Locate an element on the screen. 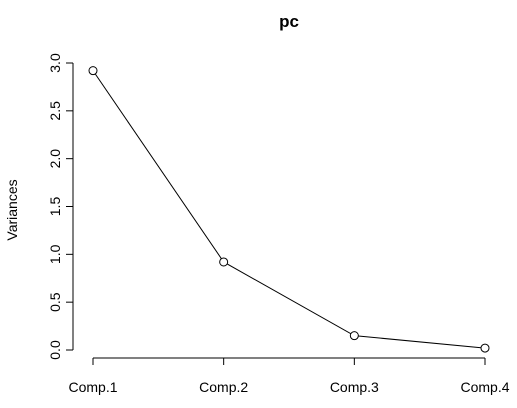  y-axis: 0.0 0.5 1.0 1.5 2.0 2.5 3.0 is located at coordinates (60, 206).